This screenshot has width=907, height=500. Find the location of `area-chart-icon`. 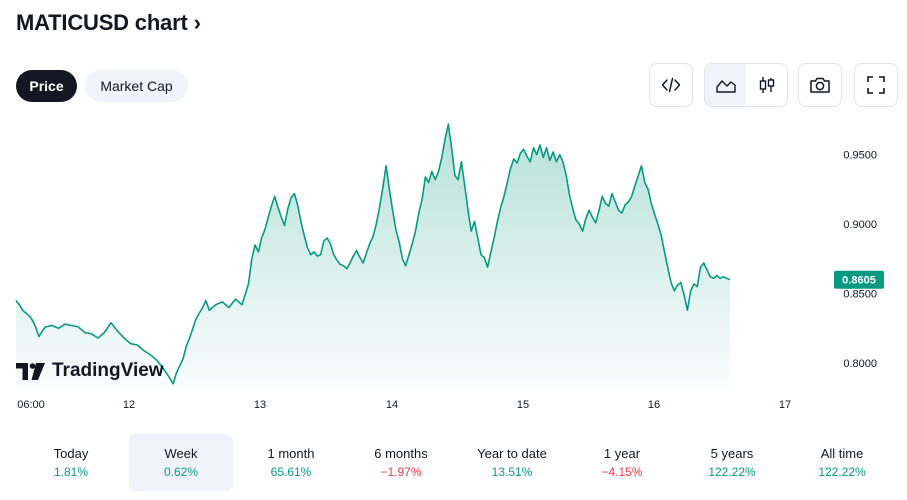

area-chart-icon is located at coordinates (725, 86).